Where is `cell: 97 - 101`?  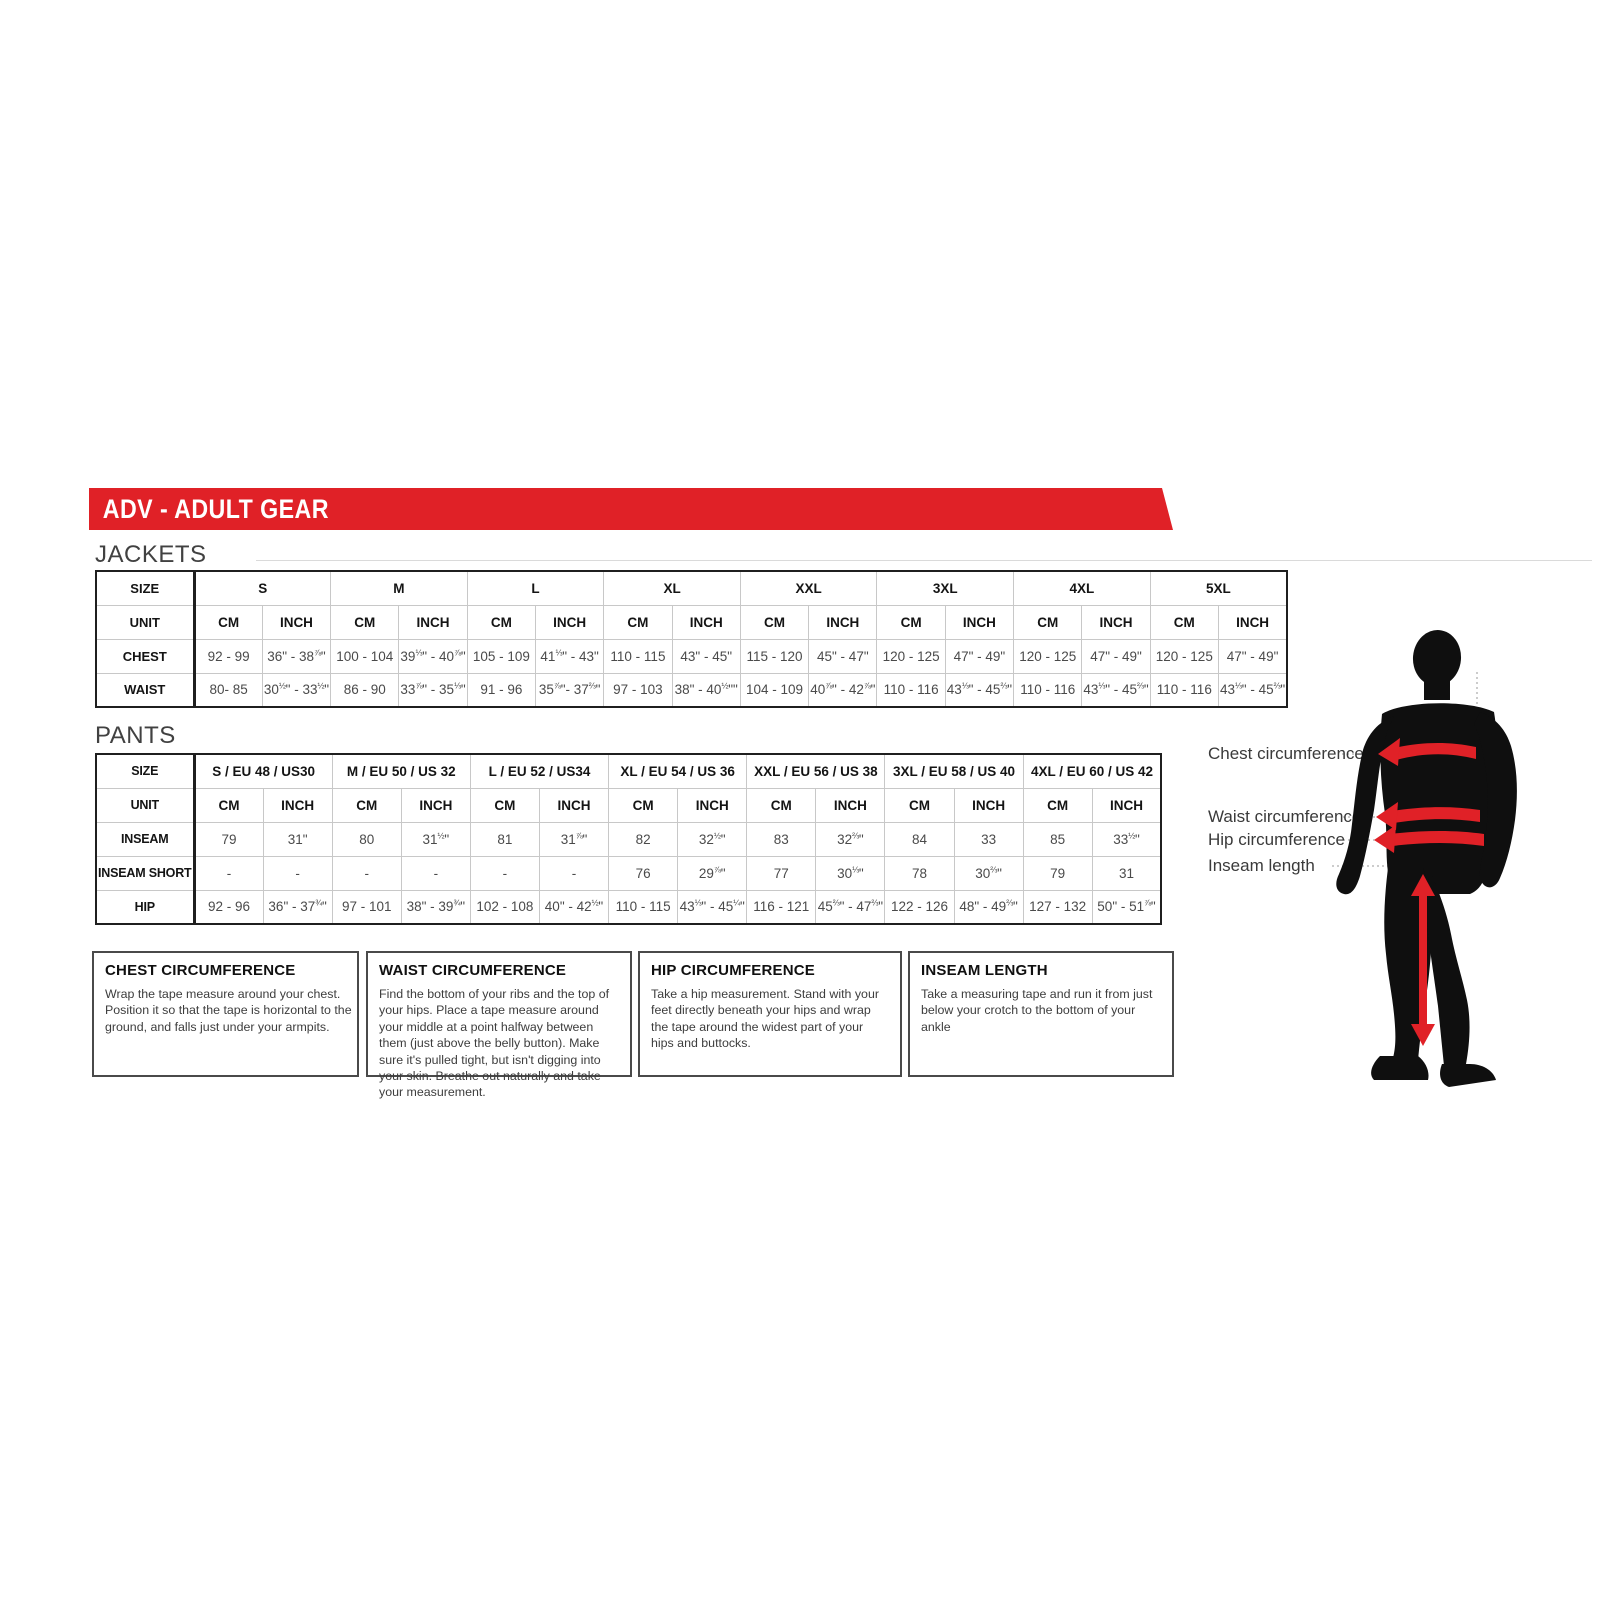
cell: 97 - 101 is located at coordinates (366, 907).